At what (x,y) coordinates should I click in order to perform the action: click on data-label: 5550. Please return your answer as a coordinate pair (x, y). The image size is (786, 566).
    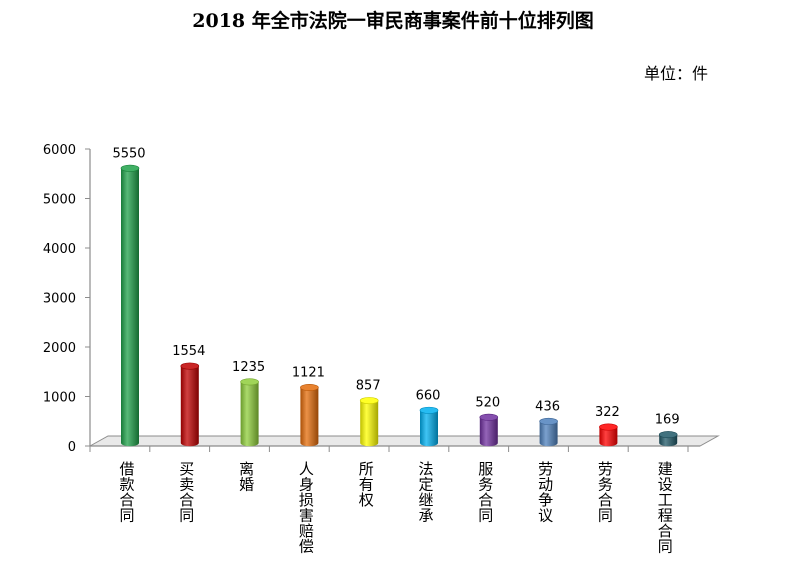
    Looking at the image, I should click on (128, 153).